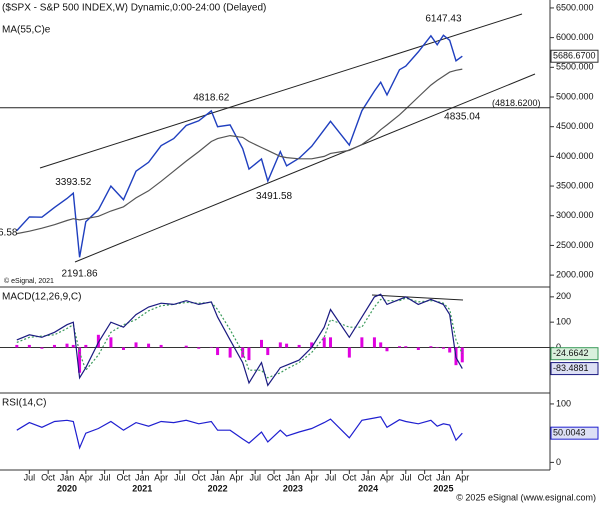  What do you see at coordinates (67, 488) in the screenshot?
I see `x-year-label: 2020` at bounding box center [67, 488].